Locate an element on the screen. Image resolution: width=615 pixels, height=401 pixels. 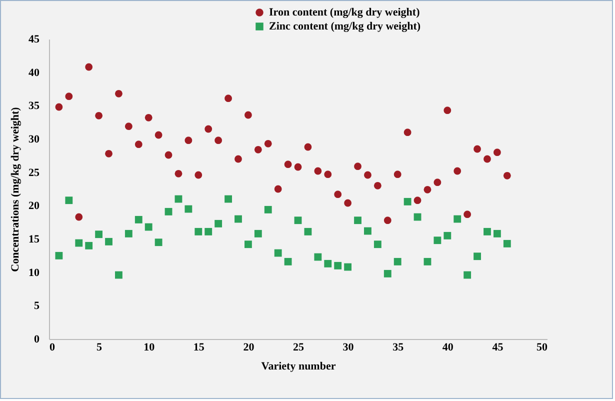
y-tick-label: 10 is located at coordinates (34, 272).